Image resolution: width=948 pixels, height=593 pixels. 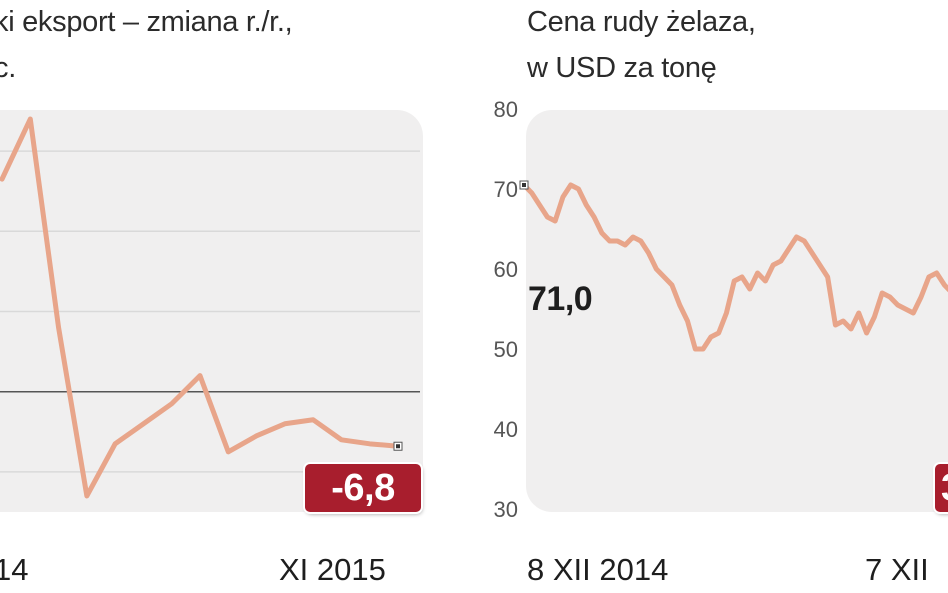 I want to click on right-y-tick-40: 40, so click(x=505, y=429).